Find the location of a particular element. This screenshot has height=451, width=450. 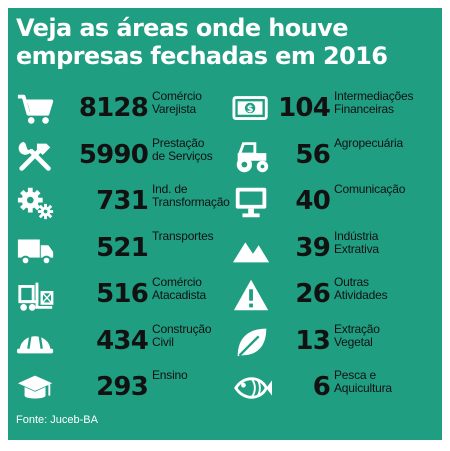

category-row: 13 Extração Vegetal is located at coordinates (336, 343).